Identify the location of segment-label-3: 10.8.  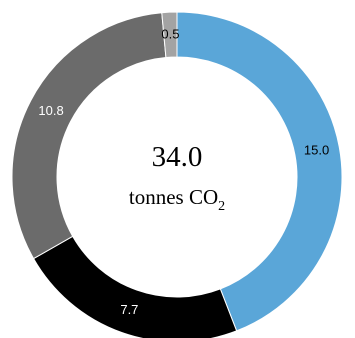
(50, 110).